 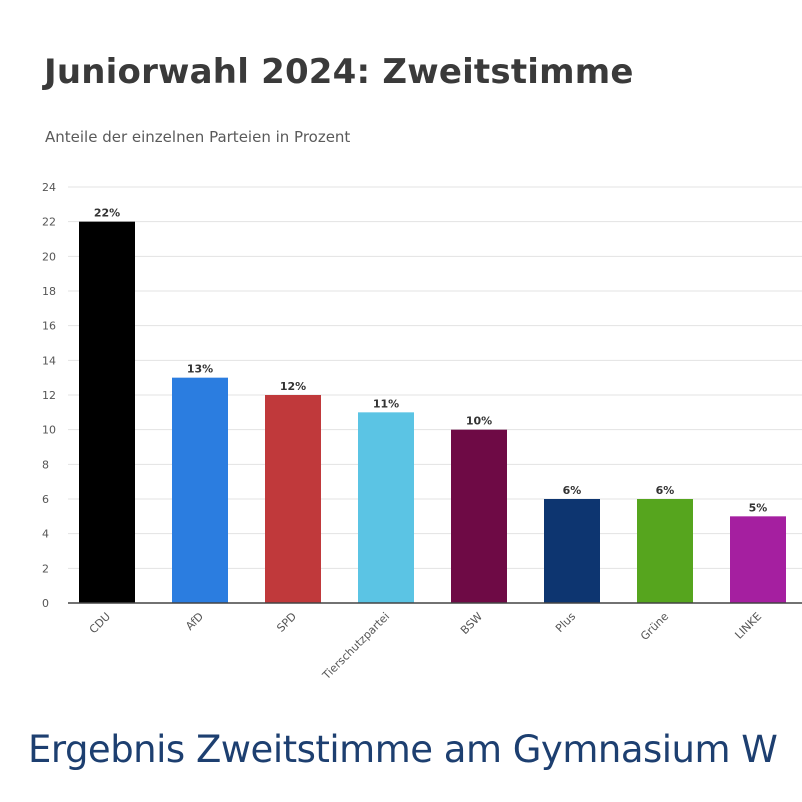 I want to click on x-tick-label: AfD, so click(x=194, y=621).